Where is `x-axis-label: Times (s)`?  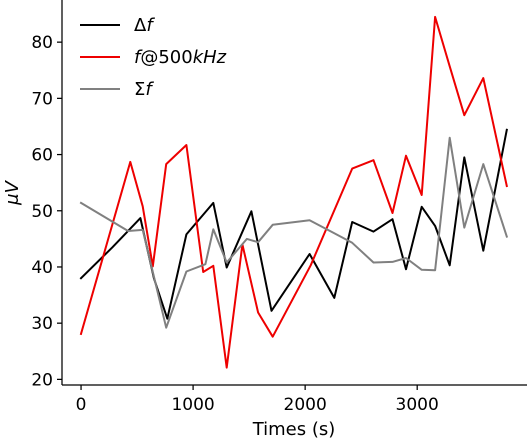
x-axis-label: Times (s) is located at coordinates (294, 428).